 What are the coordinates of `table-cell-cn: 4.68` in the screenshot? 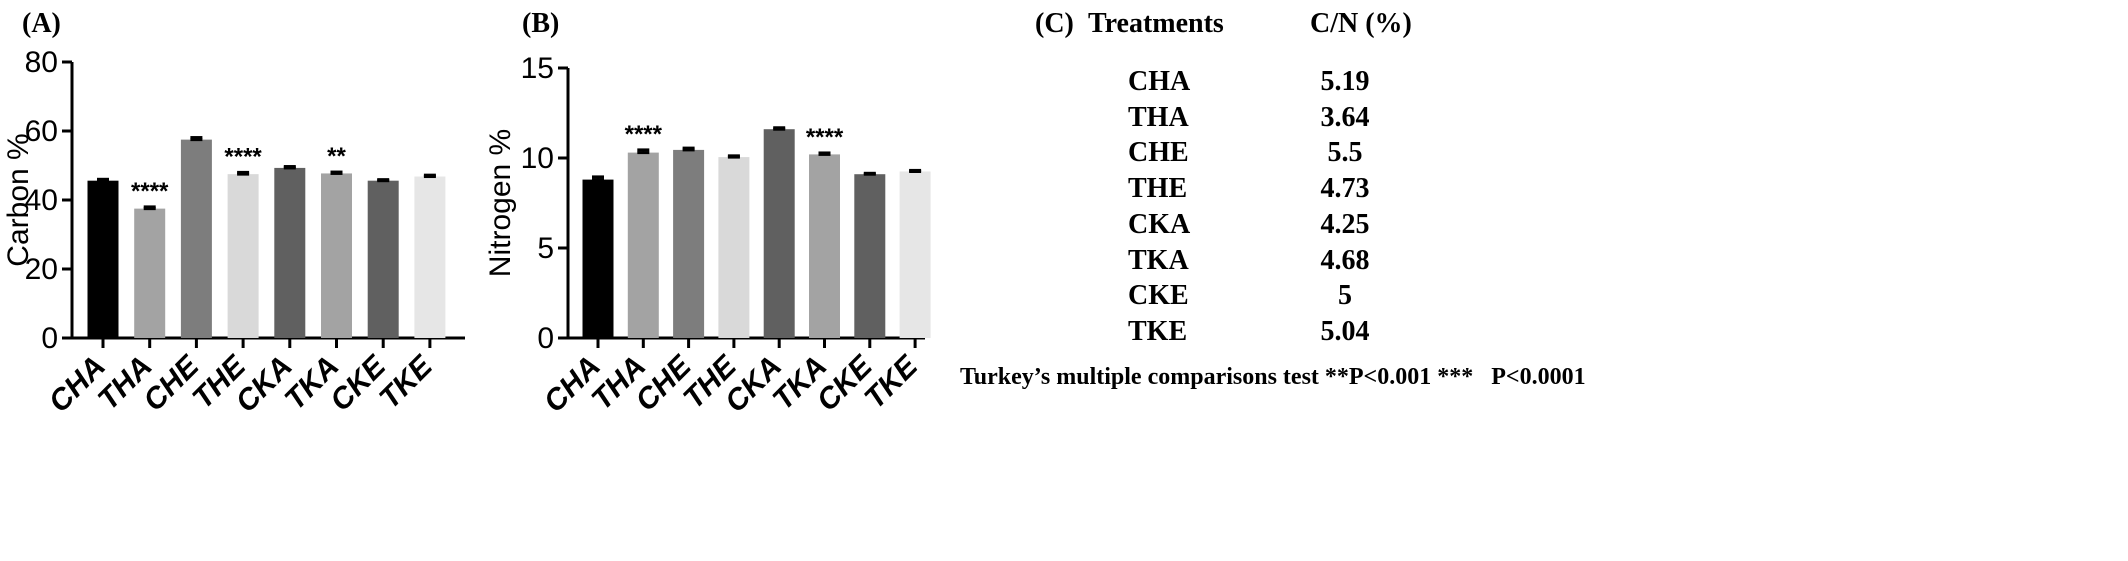 It's located at (1345, 260).